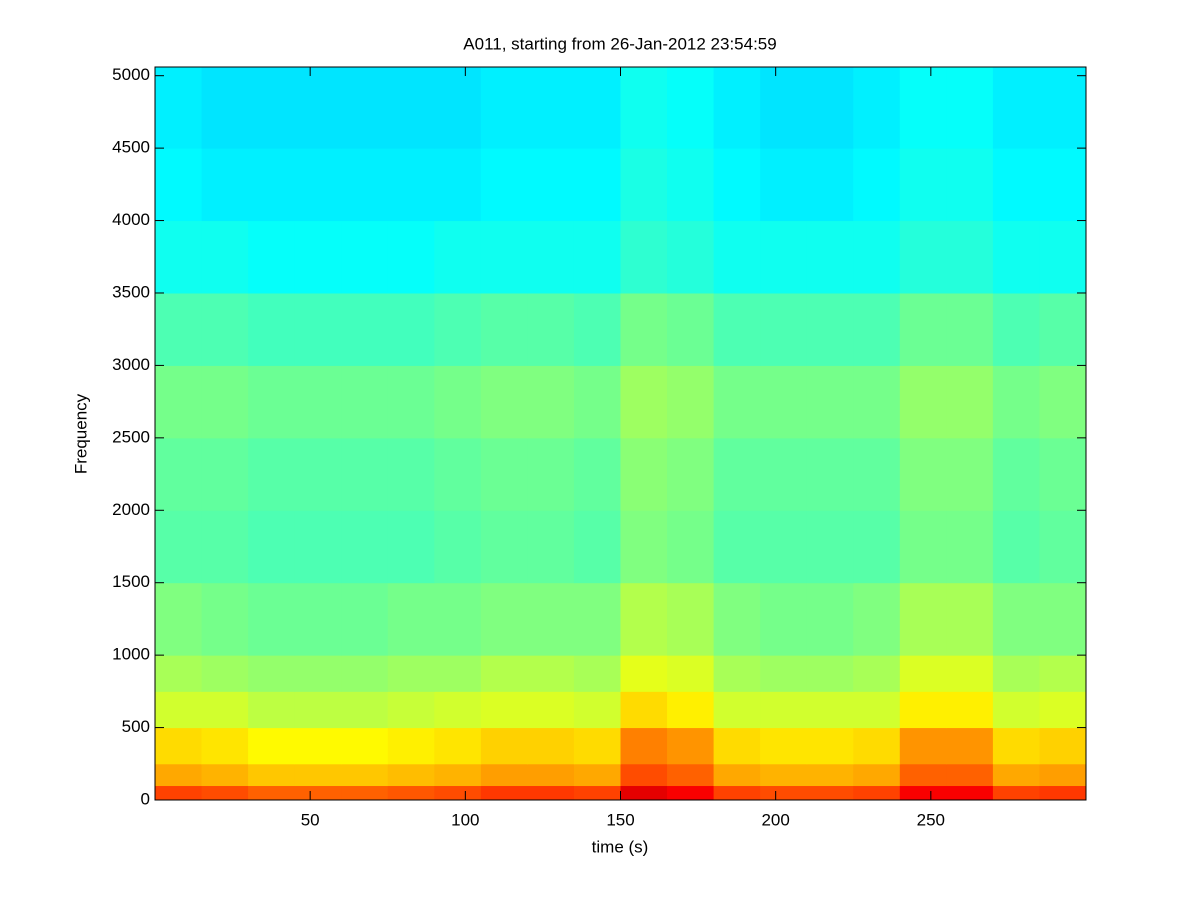 The width and height of the screenshot is (1200, 900). Describe the element at coordinates (131, 364) in the screenshot. I see `y-tick-label: 3000` at that location.